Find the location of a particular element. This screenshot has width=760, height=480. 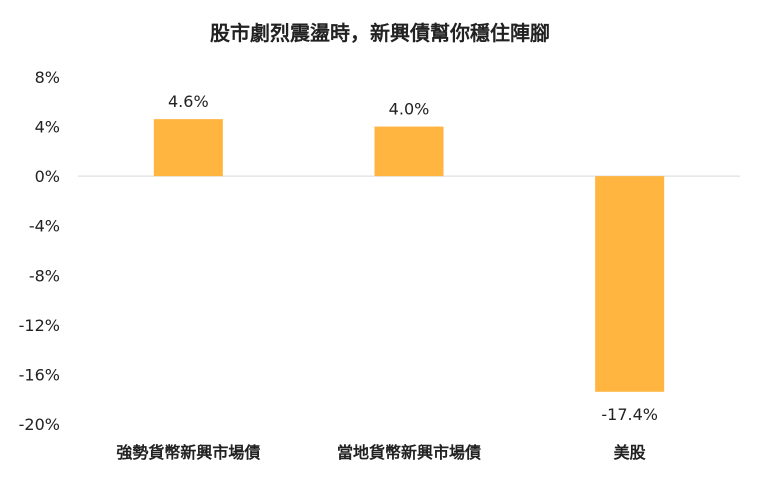

data-label: -17.4% is located at coordinates (629, 414).